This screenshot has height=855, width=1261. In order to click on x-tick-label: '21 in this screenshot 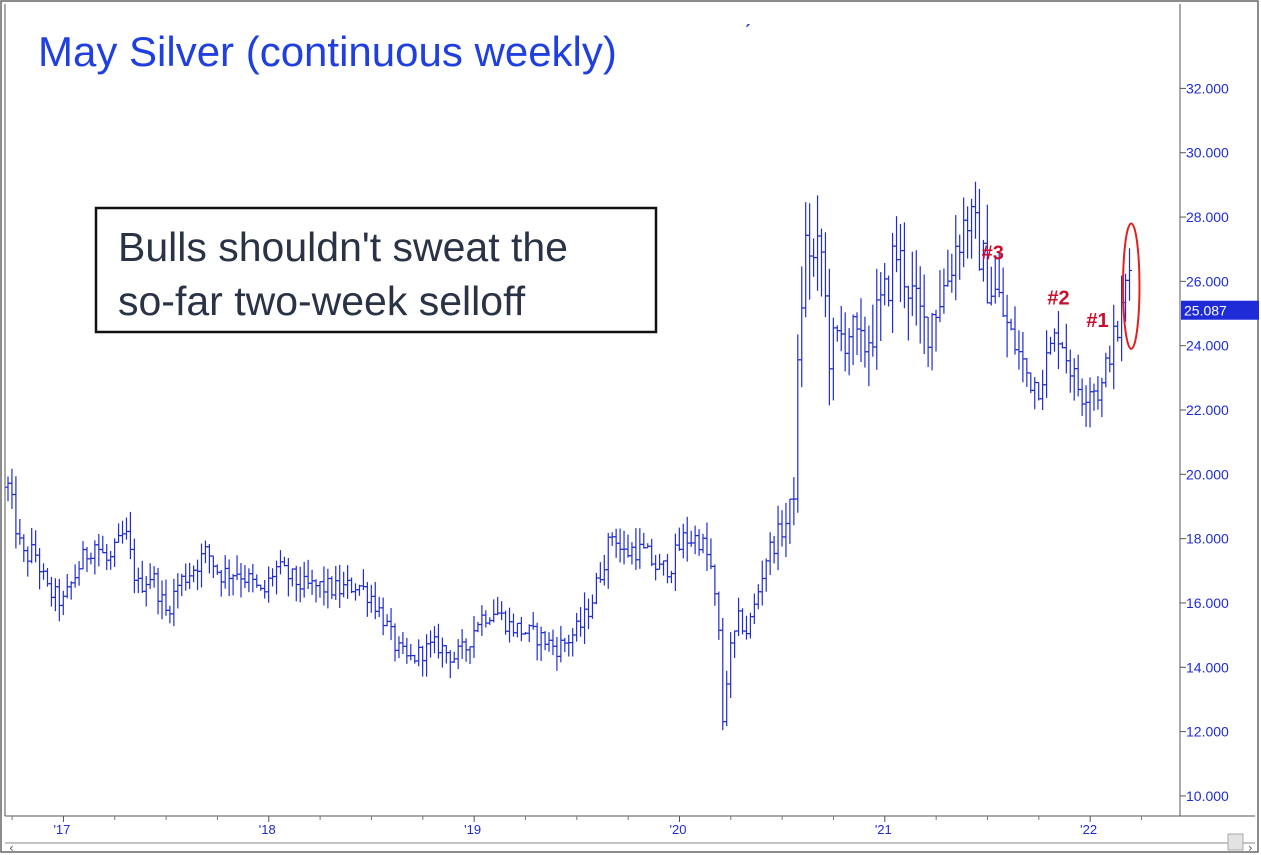, I will do `click(883, 829)`.